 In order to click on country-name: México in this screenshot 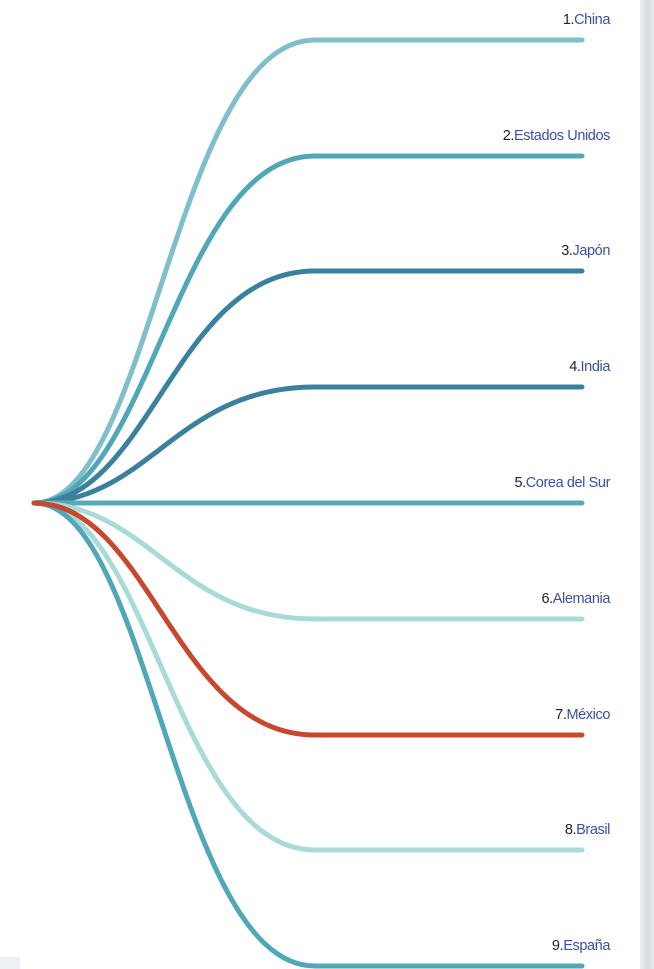, I will do `click(588, 715)`.